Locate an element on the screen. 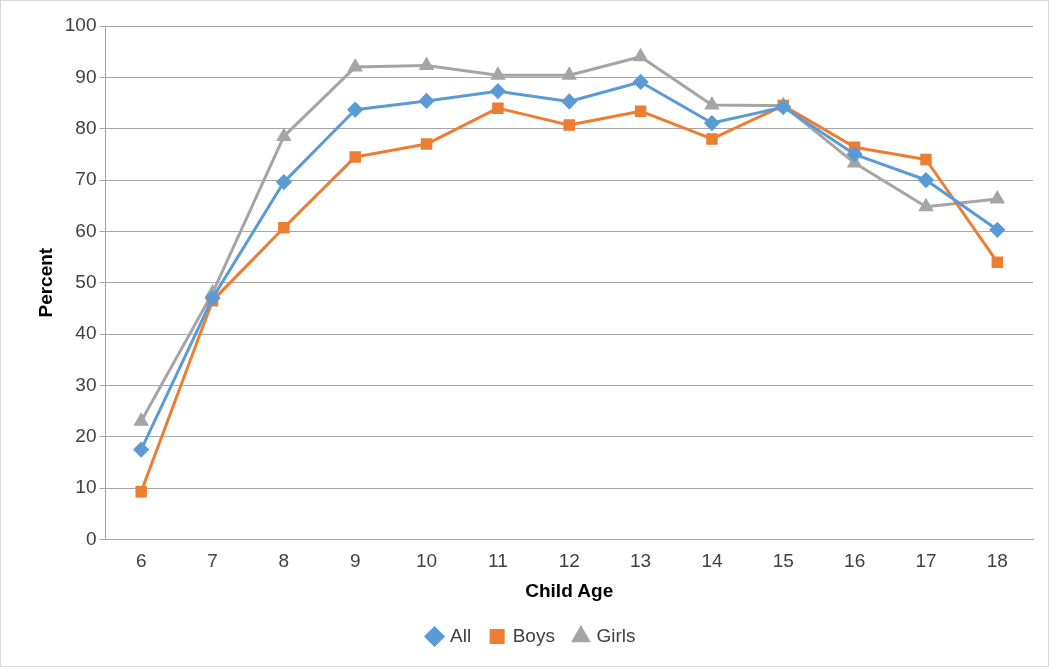 The image size is (1049, 667). y-tick-label: 90 is located at coordinates (86, 76).